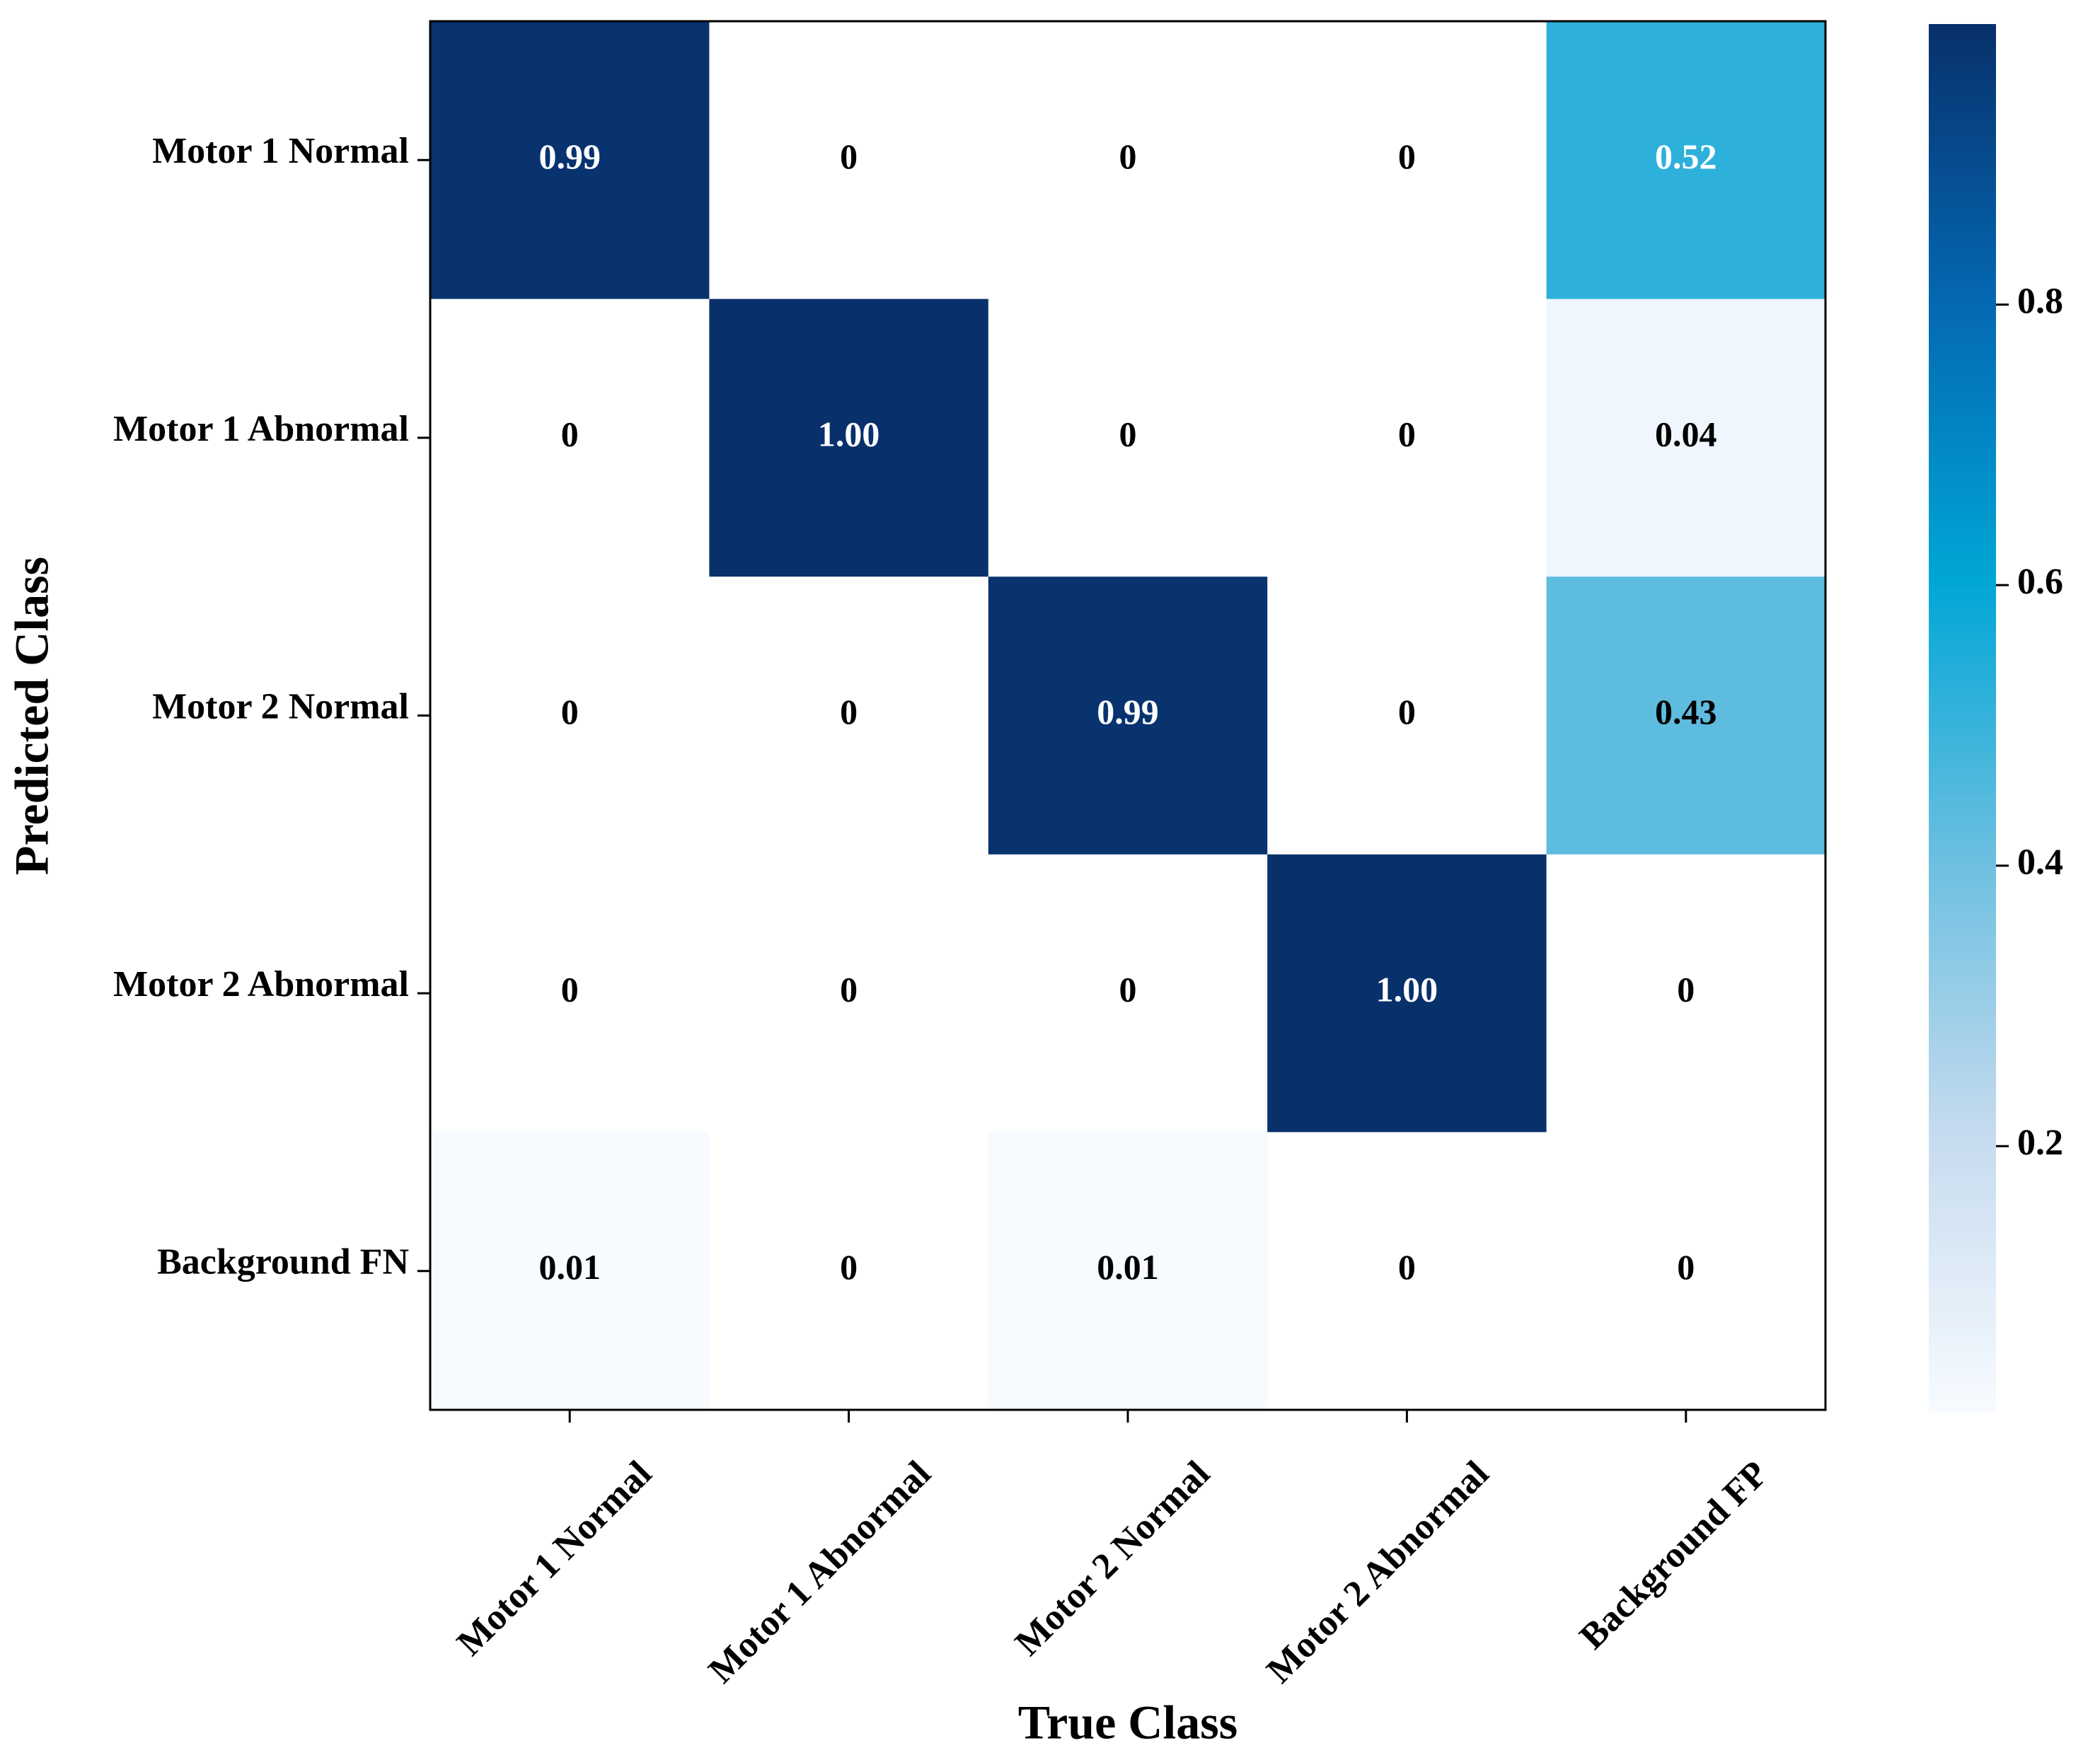 Image resolution: width=2100 pixels, height=1760 pixels. I want to click on x-tick-label: Motor 1 Normal, so click(554, 1559).